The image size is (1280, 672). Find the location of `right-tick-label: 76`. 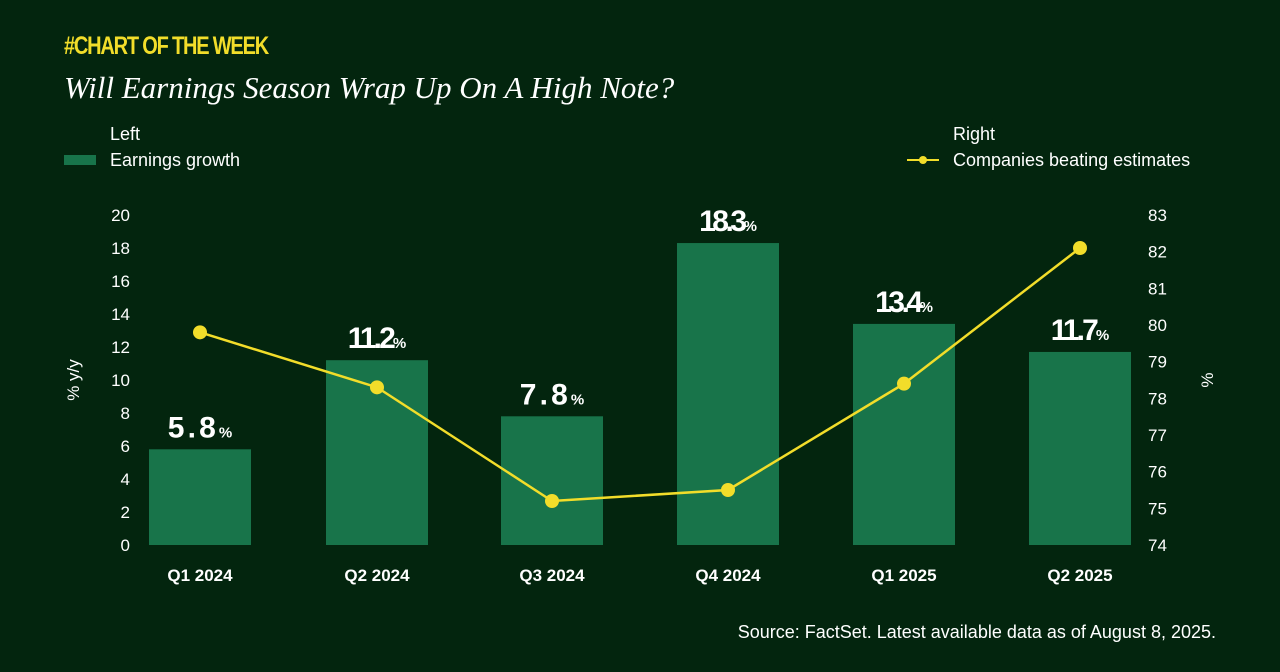

right-tick-label: 76 is located at coordinates (1157, 472).